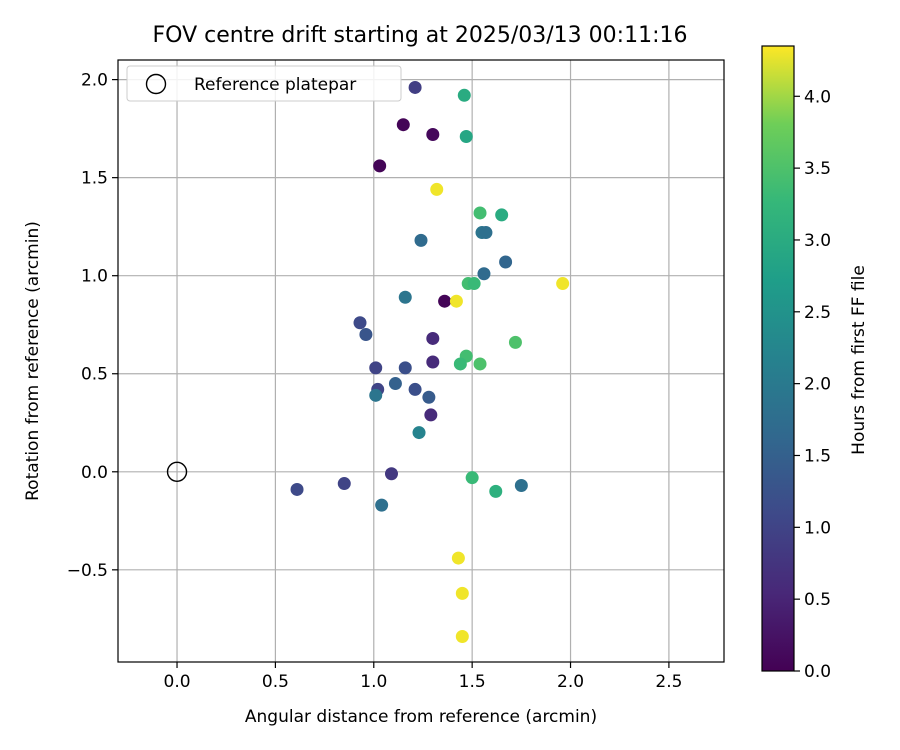 The width and height of the screenshot is (900, 750). Describe the element at coordinates (373, 682) in the screenshot. I see `x-tick-label: 1.0` at that location.